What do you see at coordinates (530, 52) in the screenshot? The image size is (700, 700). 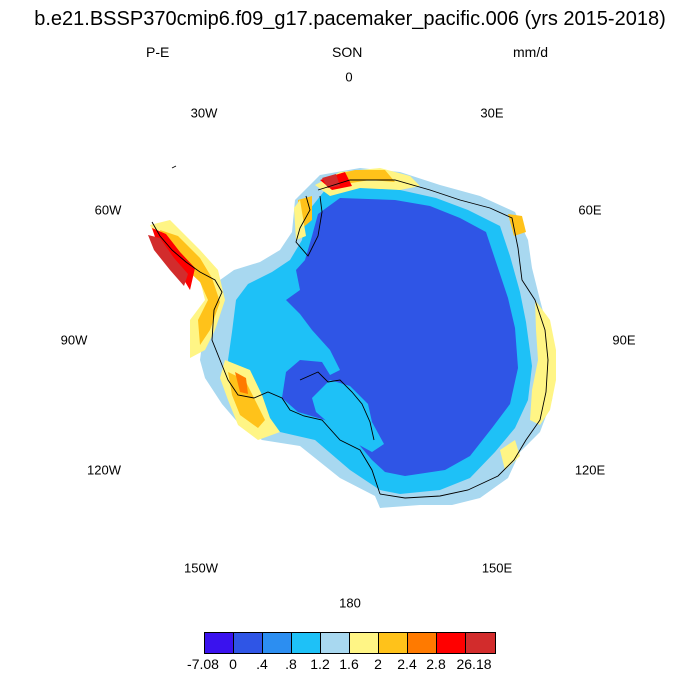 I see `units-label: mm/d` at bounding box center [530, 52].